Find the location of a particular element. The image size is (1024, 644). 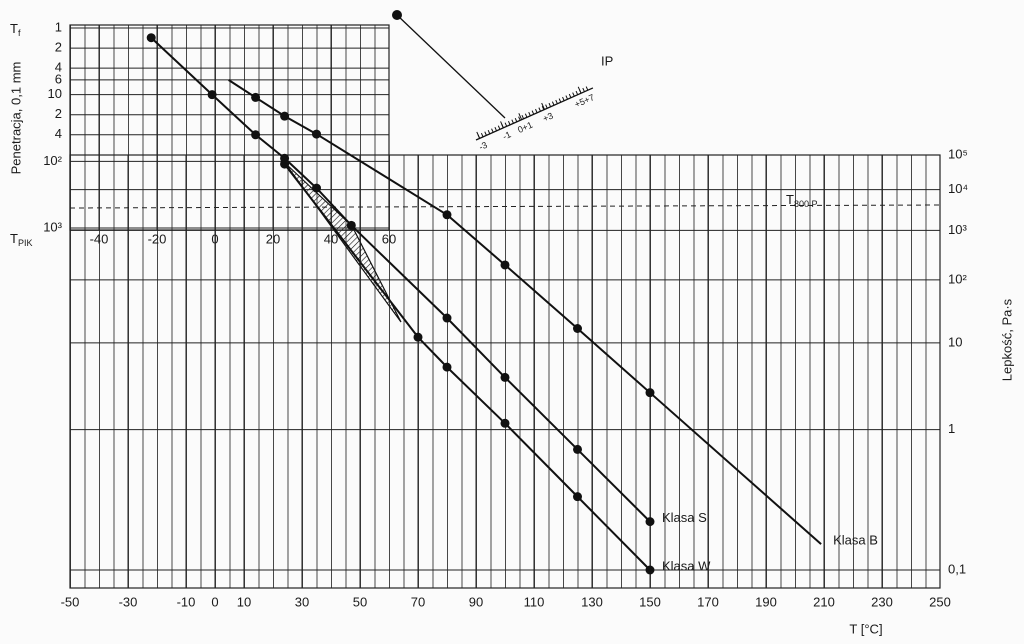

ip-tick-label: +3 is located at coordinates (547, 116).